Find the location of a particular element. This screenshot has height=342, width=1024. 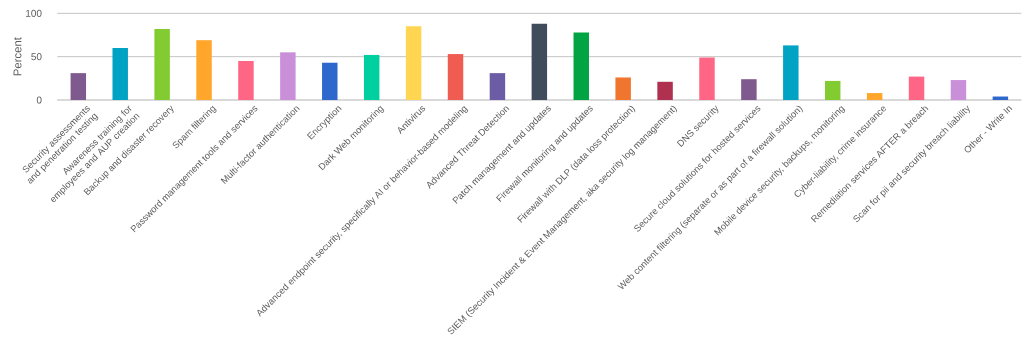

y-axis-title: Percent is located at coordinates (17, 56).